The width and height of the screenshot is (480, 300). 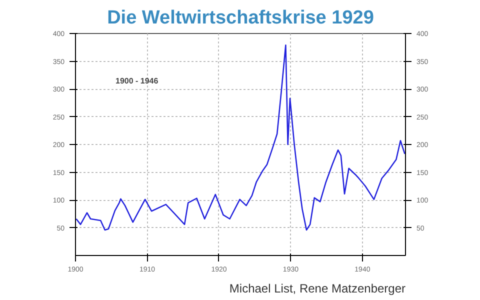 What do you see at coordinates (317, 289) in the screenshot?
I see `text: Michael List, Rene Matzenberger` at bounding box center [317, 289].